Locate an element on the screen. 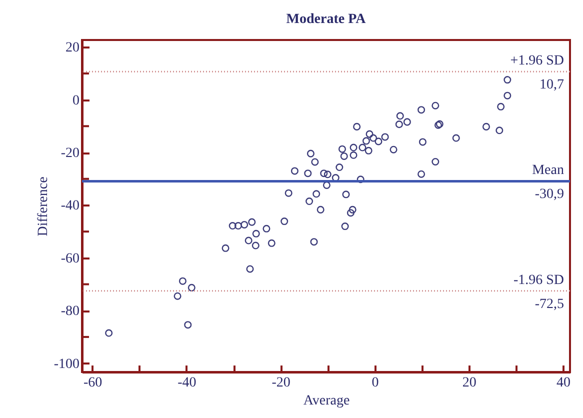 The width and height of the screenshot is (583, 418). x-tick-label: 0 is located at coordinates (375, 383).